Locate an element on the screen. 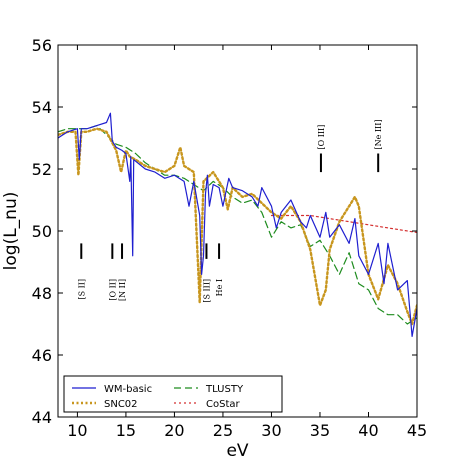 This screenshot has height=463, width=463. marker-label: [O III] is located at coordinates (321, 137).